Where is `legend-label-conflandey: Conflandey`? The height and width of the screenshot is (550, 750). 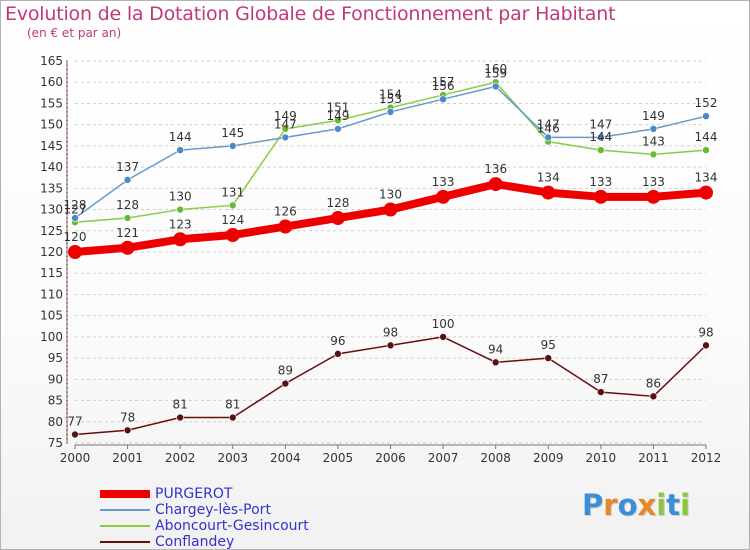
legend-label-conflandey: Conflandey is located at coordinates (195, 542).